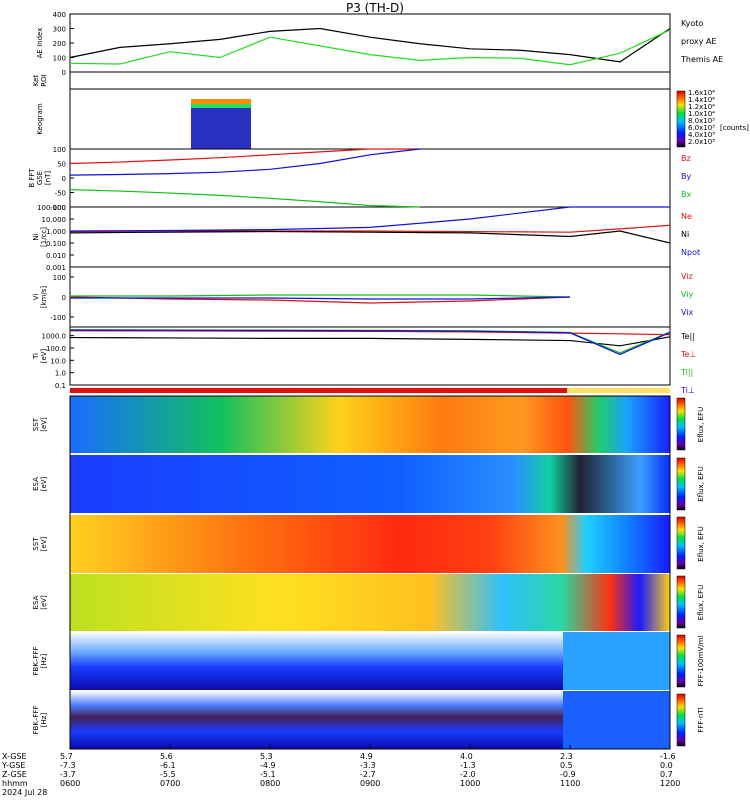  What do you see at coordinates (59, 30) in the screenshot?
I see `ytick-label: 300` at bounding box center [59, 30].